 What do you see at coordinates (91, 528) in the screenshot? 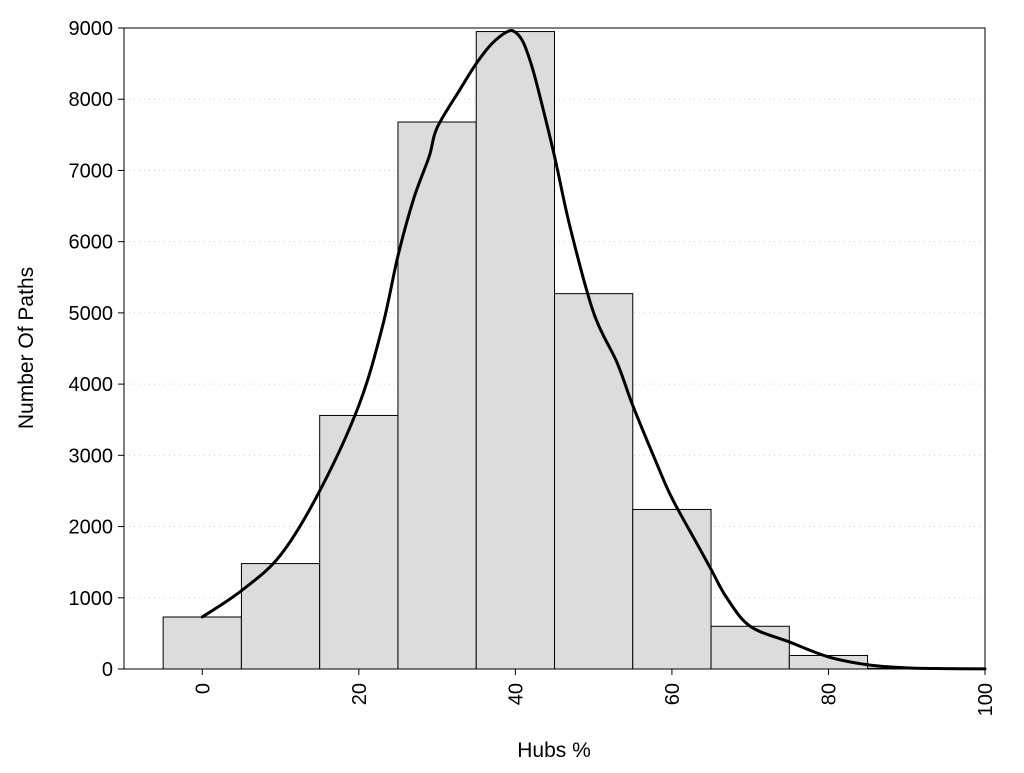
I see `y-tick-label-2000: 2000` at bounding box center [91, 528].